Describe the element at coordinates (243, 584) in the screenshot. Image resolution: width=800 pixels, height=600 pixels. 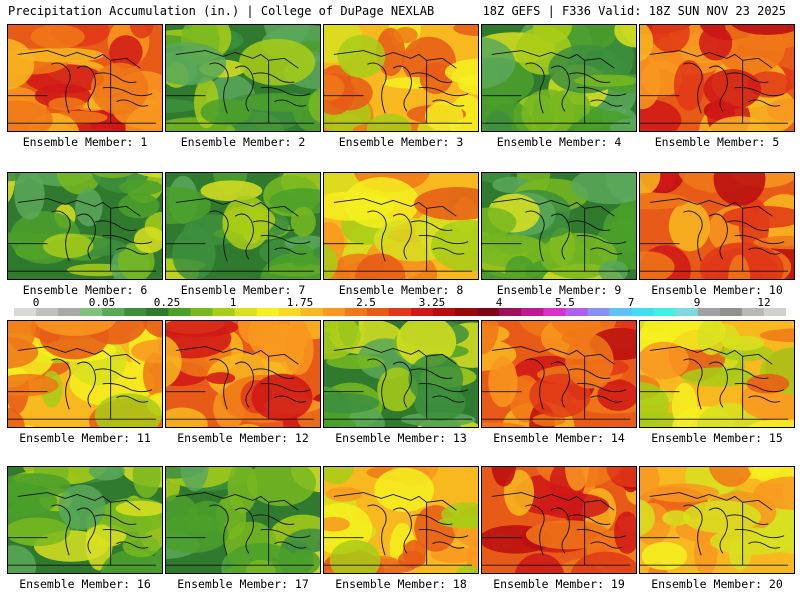
I see `ensemble-member-label: Ensemble Member: 17` at that location.